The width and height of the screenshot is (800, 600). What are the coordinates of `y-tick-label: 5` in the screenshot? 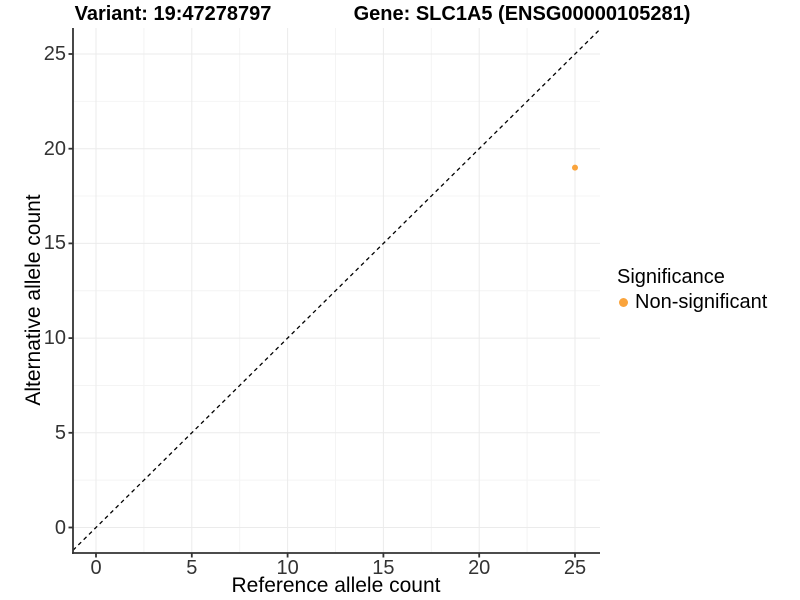 It's located at (60, 432).